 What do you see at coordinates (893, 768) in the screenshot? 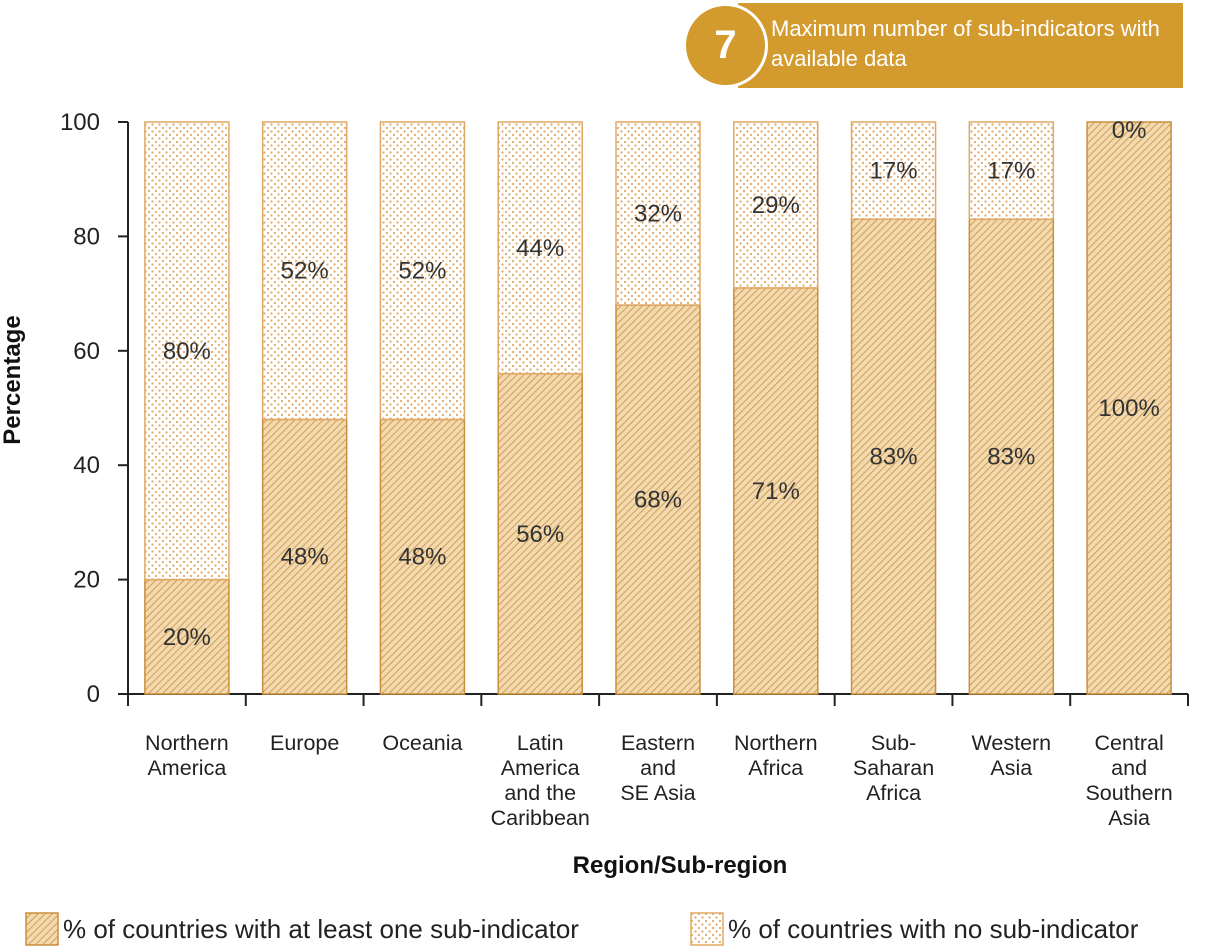
I see `x-category-label: Sub- Saharan Africa` at bounding box center [893, 768].